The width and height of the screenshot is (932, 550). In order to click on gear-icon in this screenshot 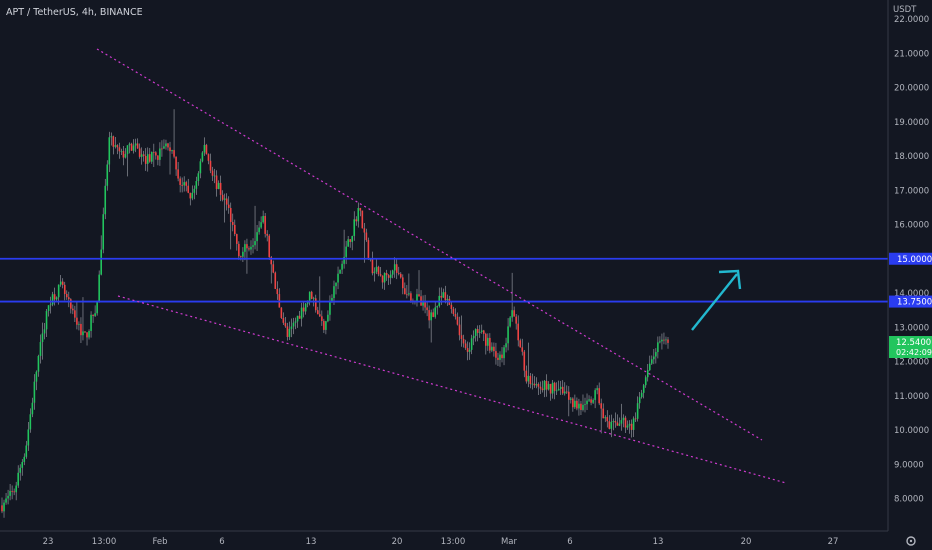, I will do `click(911, 541)`.